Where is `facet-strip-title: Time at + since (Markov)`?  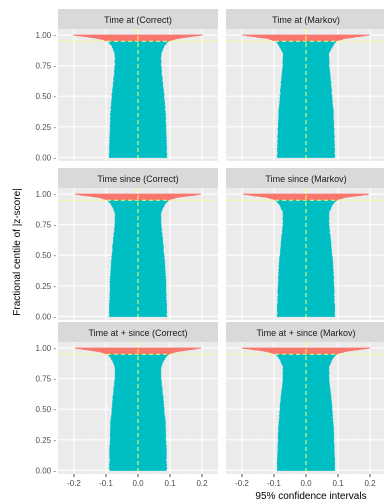 facet-strip-title: Time at + since (Markov) is located at coordinates (306, 333).